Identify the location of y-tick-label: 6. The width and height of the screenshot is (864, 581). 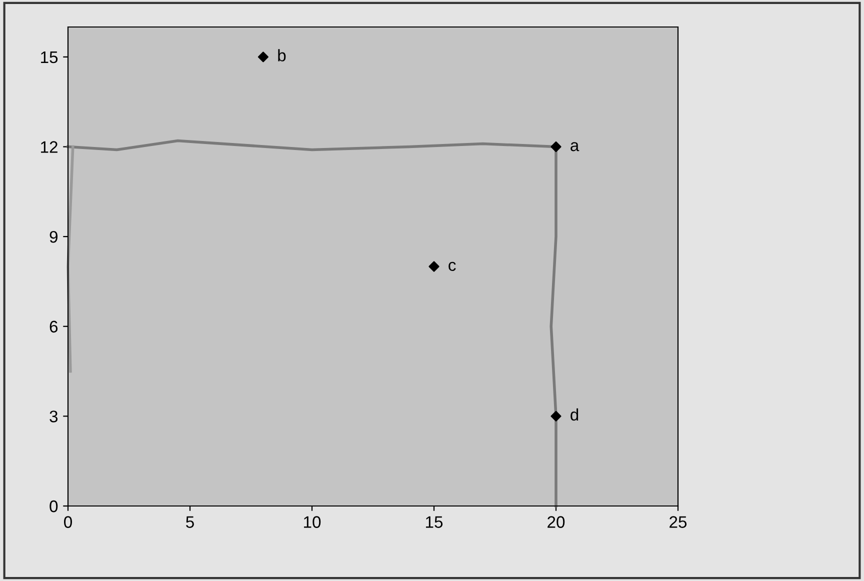
(54, 326).